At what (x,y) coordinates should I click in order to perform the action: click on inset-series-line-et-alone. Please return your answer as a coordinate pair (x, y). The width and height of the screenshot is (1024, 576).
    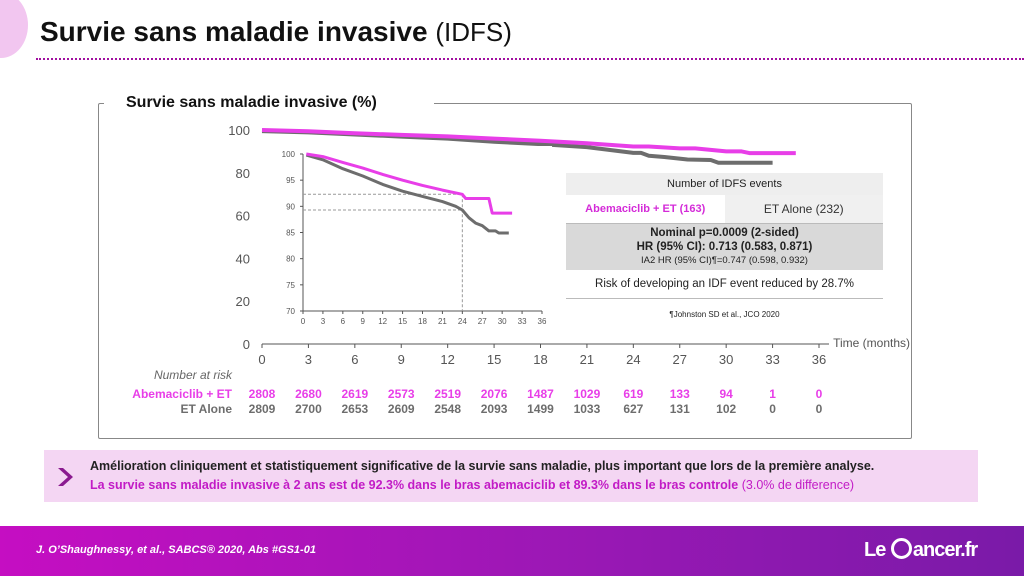
    Looking at the image, I should click on (407, 194).